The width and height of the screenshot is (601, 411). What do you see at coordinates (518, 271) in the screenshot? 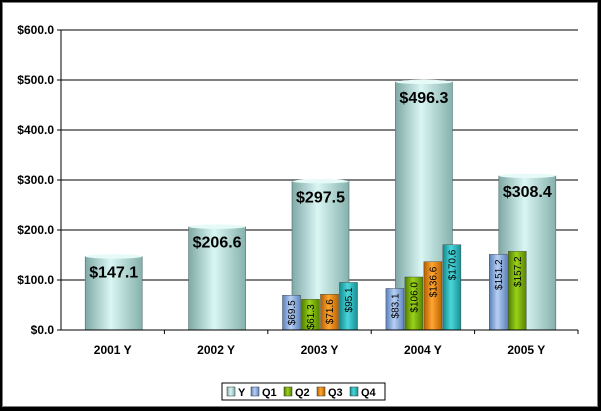
I see `quarter-value-label: $157.2` at bounding box center [518, 271].